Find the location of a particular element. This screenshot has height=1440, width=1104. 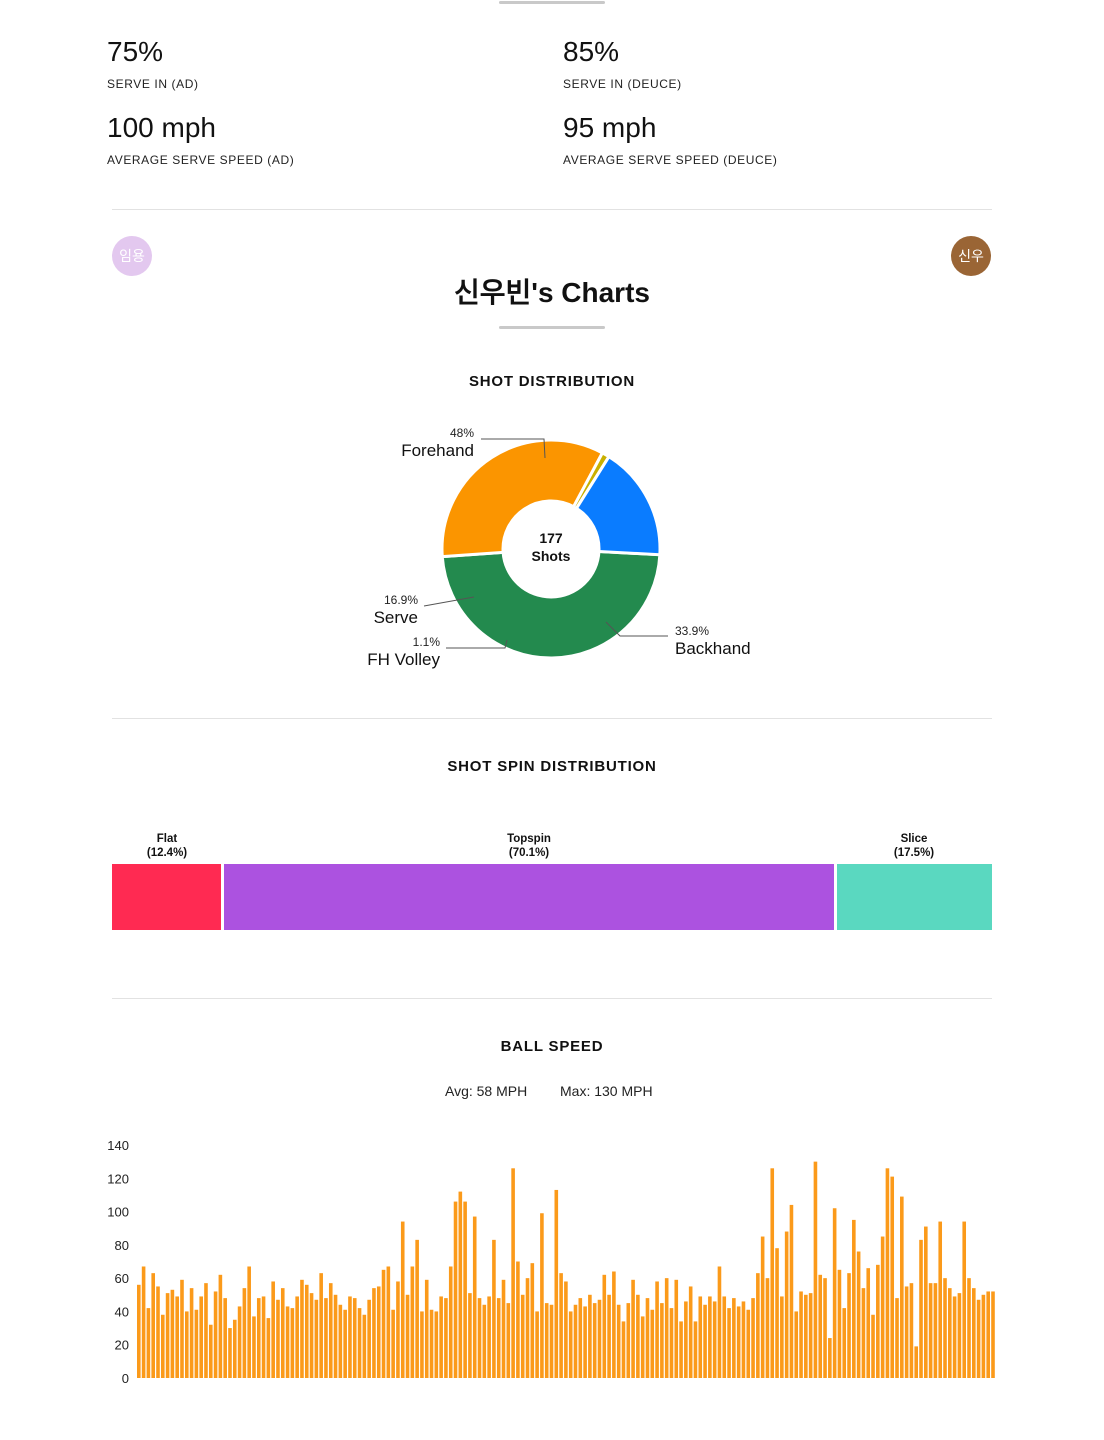

title-underline is located at coordinates (552, 327).